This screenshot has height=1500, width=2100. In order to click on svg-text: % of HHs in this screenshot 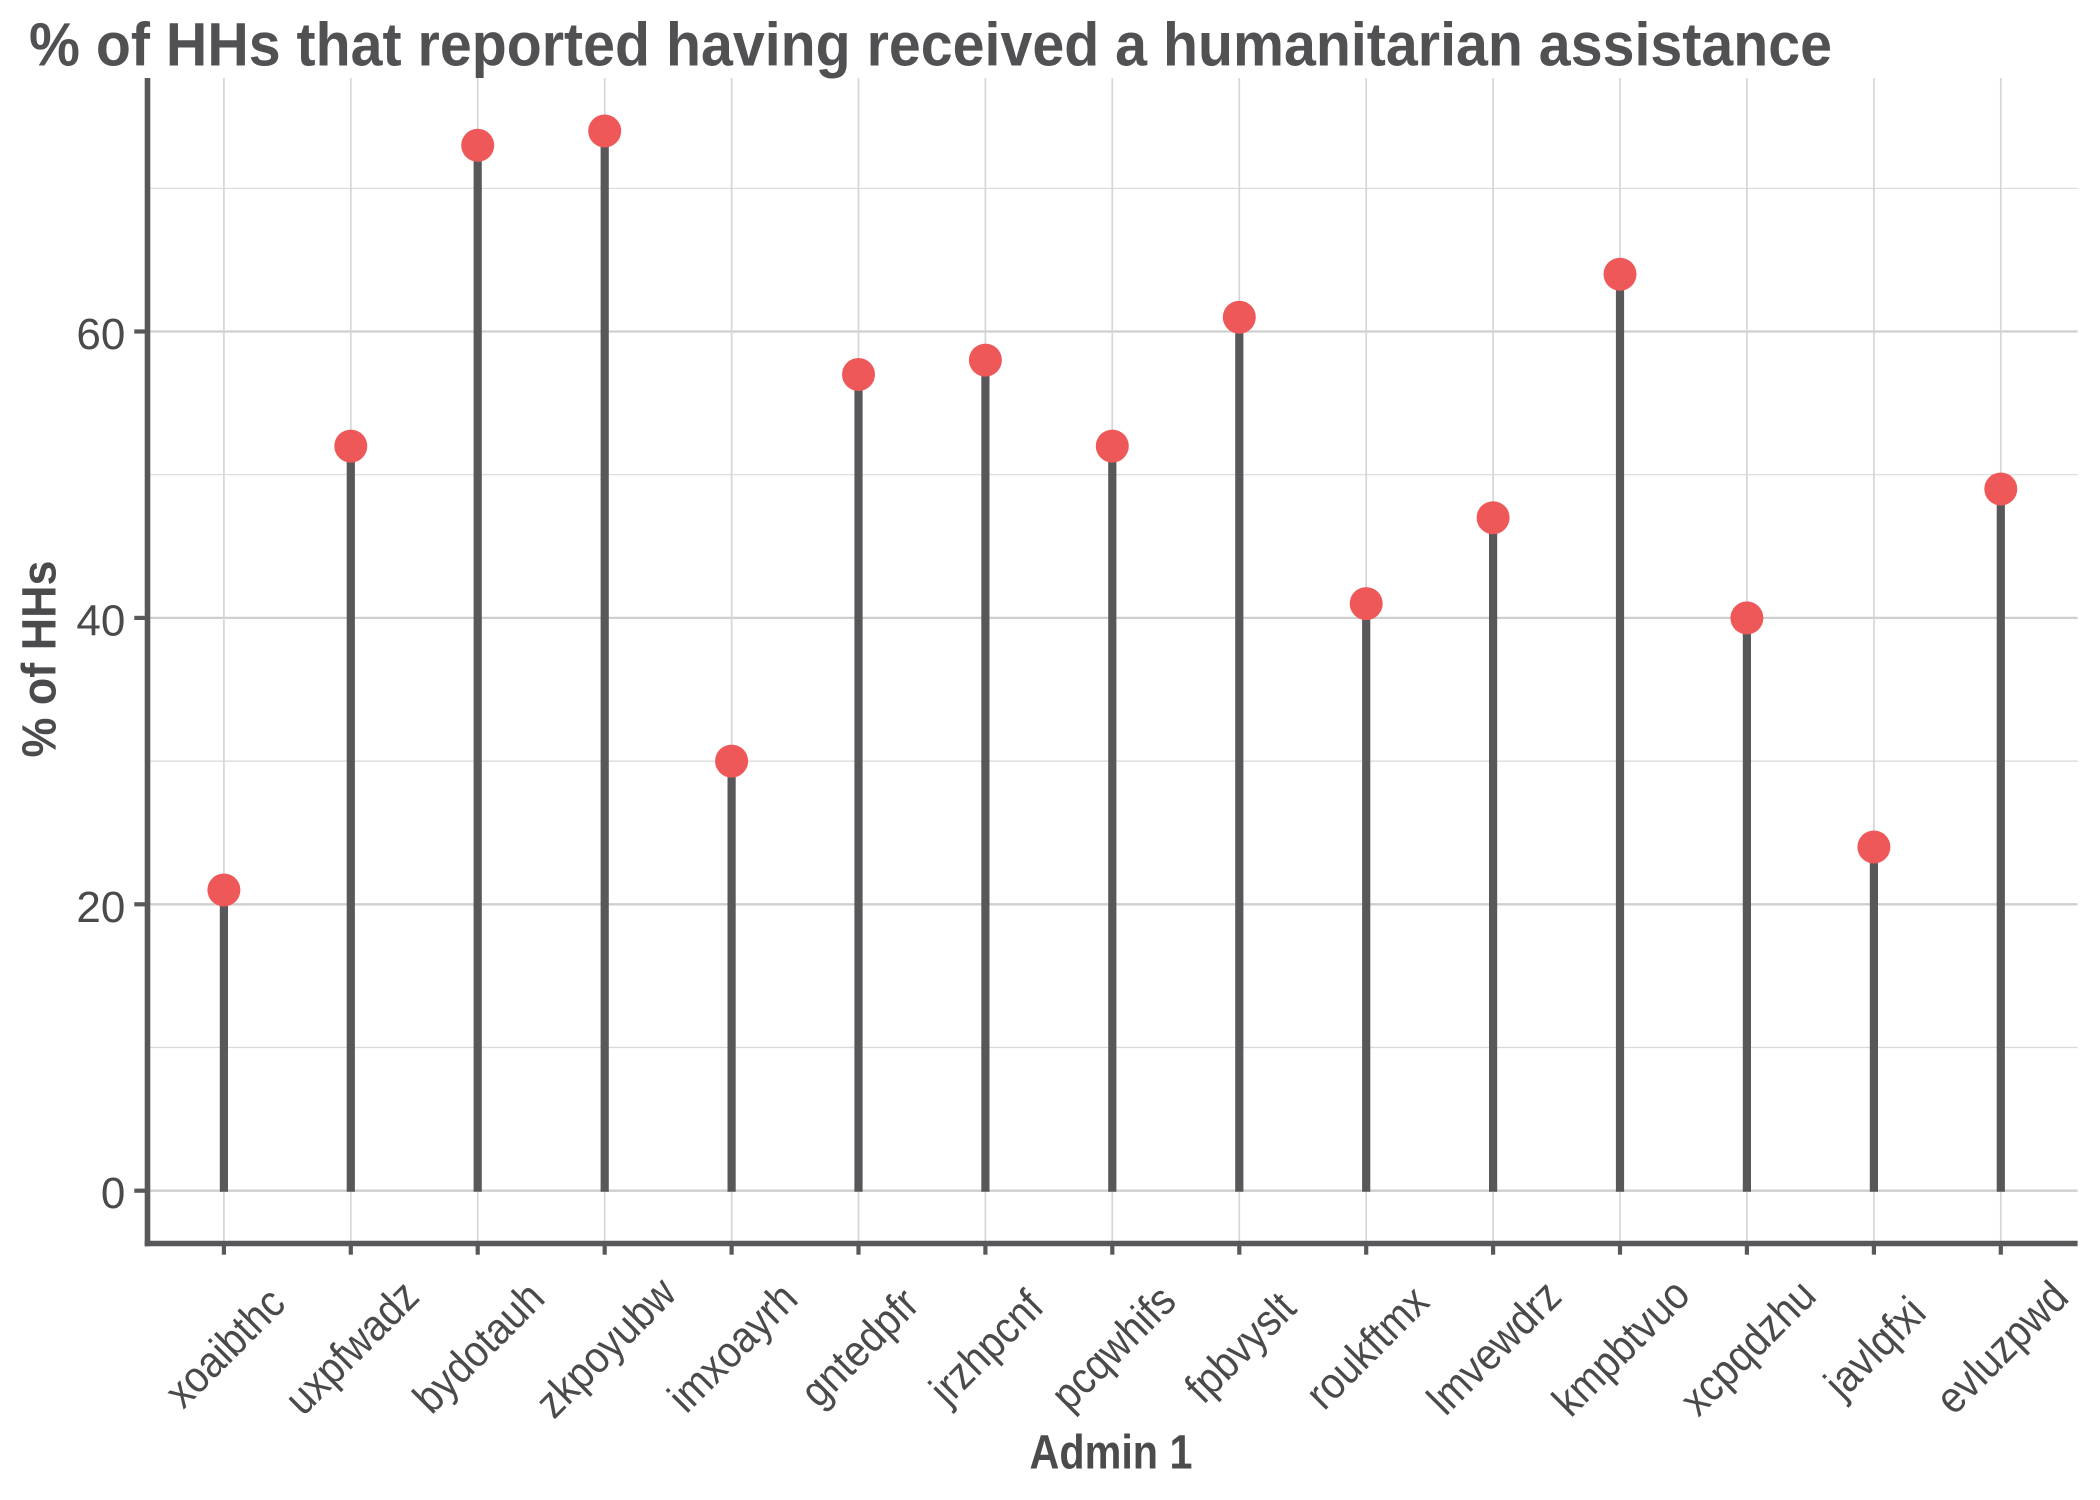, I will do `click(40, 659)`.